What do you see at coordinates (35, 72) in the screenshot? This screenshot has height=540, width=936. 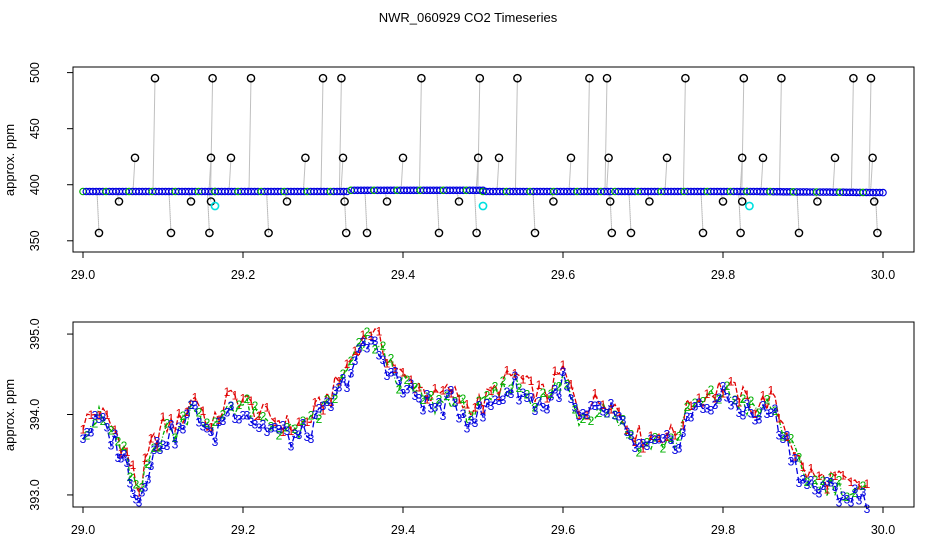 I see `top-y-tick-label: 500` at bounding box center [35, 72].